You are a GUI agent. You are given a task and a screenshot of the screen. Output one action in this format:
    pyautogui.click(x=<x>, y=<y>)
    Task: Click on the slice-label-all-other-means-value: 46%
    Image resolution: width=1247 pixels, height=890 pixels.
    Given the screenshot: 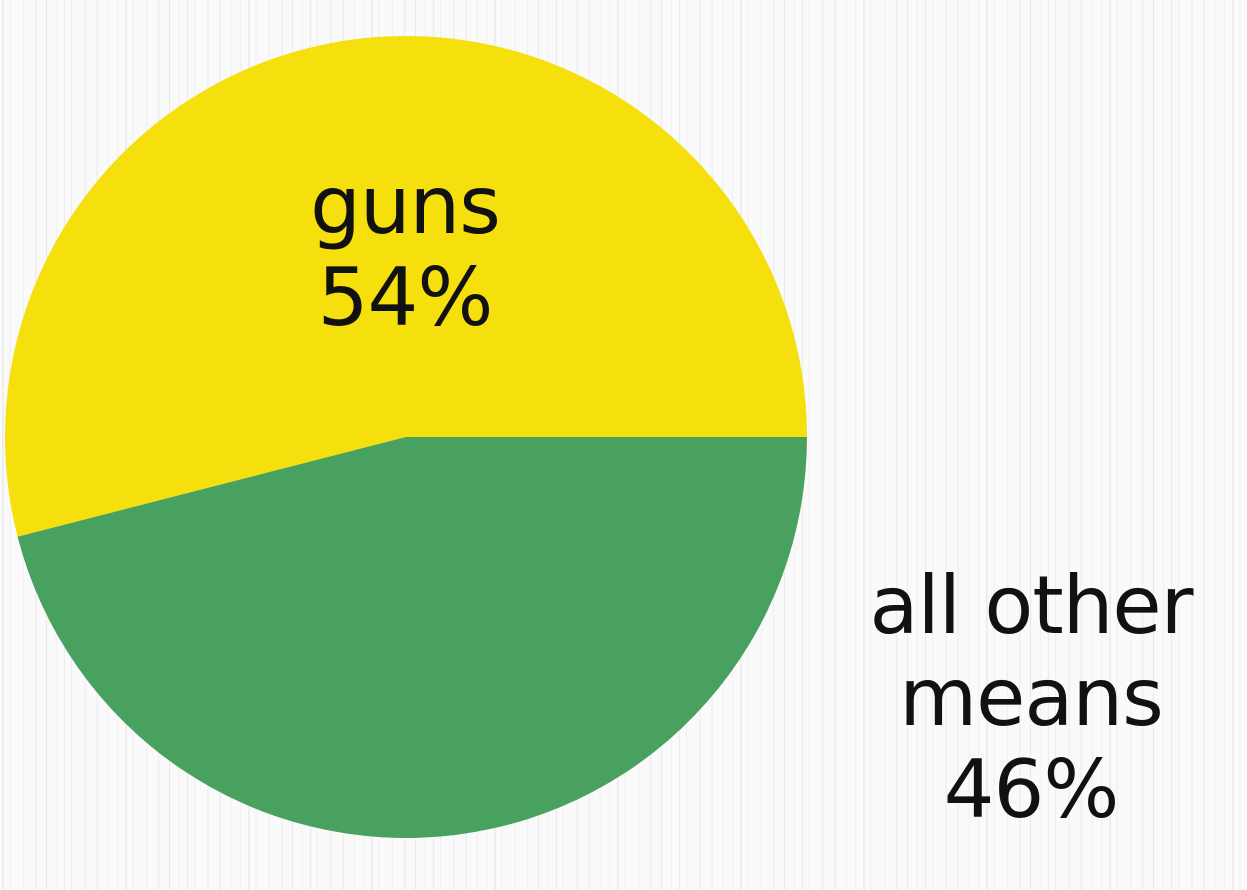 What is the action you would take?
    pyautogui.click(x=1031, y=789)
    